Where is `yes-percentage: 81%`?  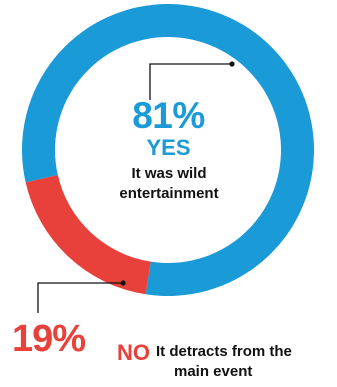
yes-percentage: 81% is located at coordinates (168, 115).